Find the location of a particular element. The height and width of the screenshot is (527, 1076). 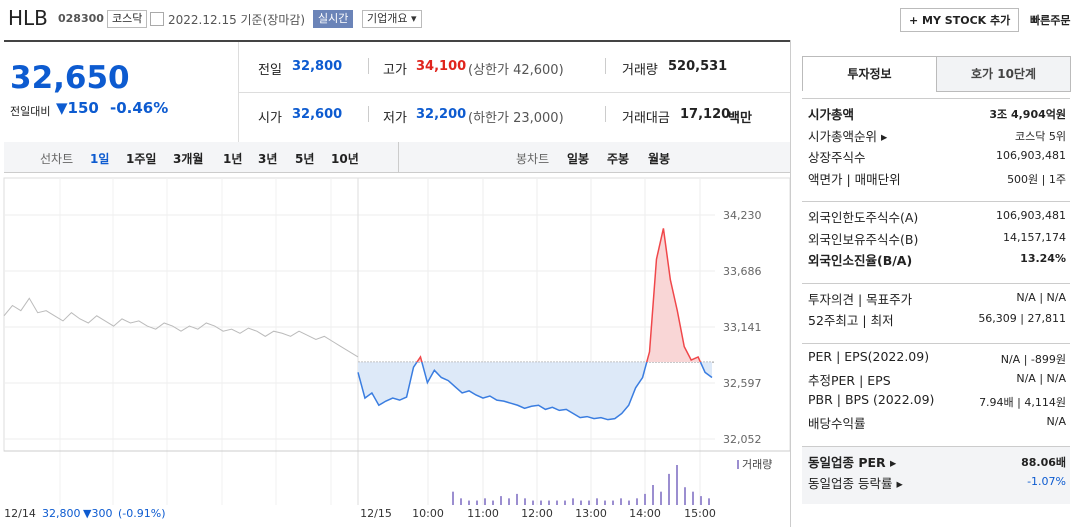

quick-order: 빠른주문 is located at coordinates (1050, 20).